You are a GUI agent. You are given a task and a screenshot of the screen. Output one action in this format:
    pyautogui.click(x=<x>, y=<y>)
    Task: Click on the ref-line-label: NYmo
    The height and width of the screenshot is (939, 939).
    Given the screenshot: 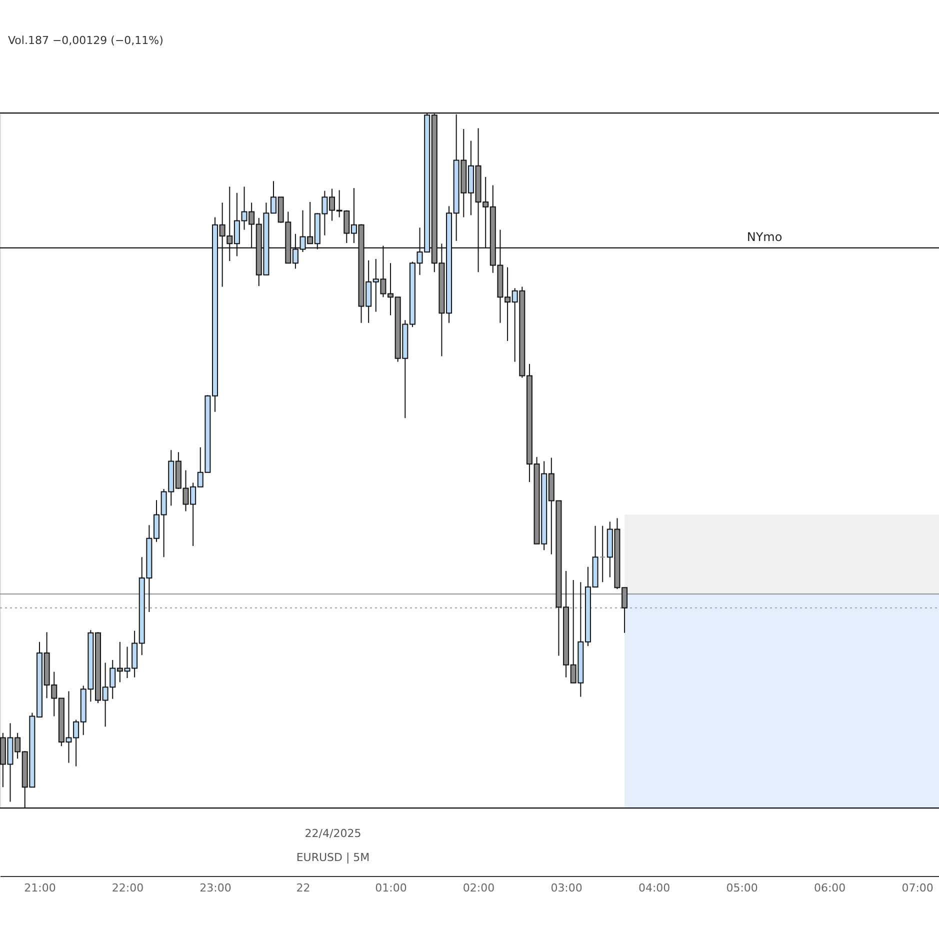 What is the action you would take?
    pyautogui.click(x=764, y=237)
    